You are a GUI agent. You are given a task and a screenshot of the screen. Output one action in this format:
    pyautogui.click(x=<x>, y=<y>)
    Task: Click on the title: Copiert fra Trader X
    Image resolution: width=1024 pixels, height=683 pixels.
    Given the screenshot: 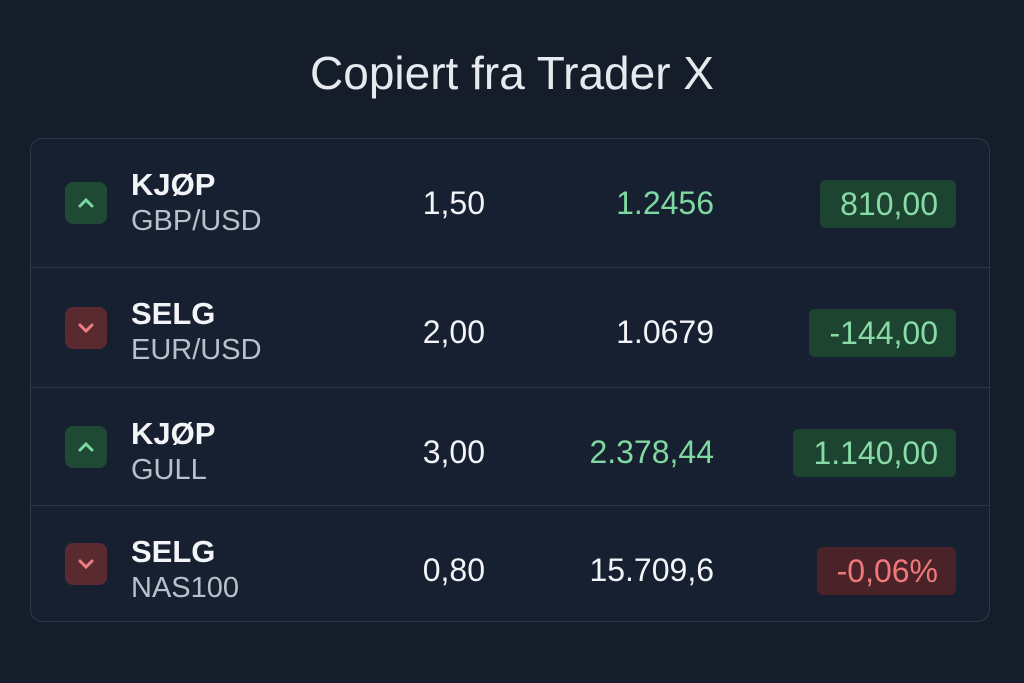 What is the action you would take?
    pyautogui.click(x=512, y=73)
    